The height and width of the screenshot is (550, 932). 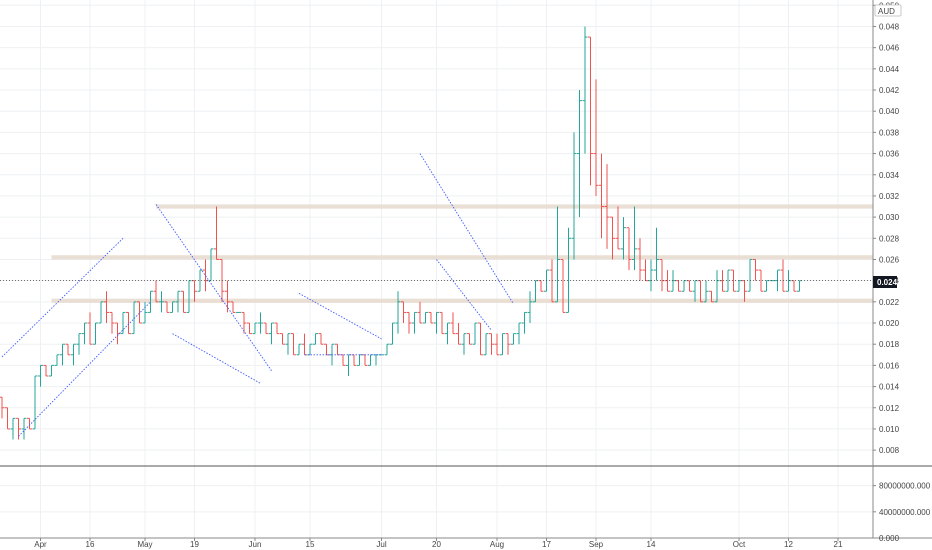 I want to click on volume-axis: 80000000.000 40000000.000 0.000, so click(x=902, y=512).